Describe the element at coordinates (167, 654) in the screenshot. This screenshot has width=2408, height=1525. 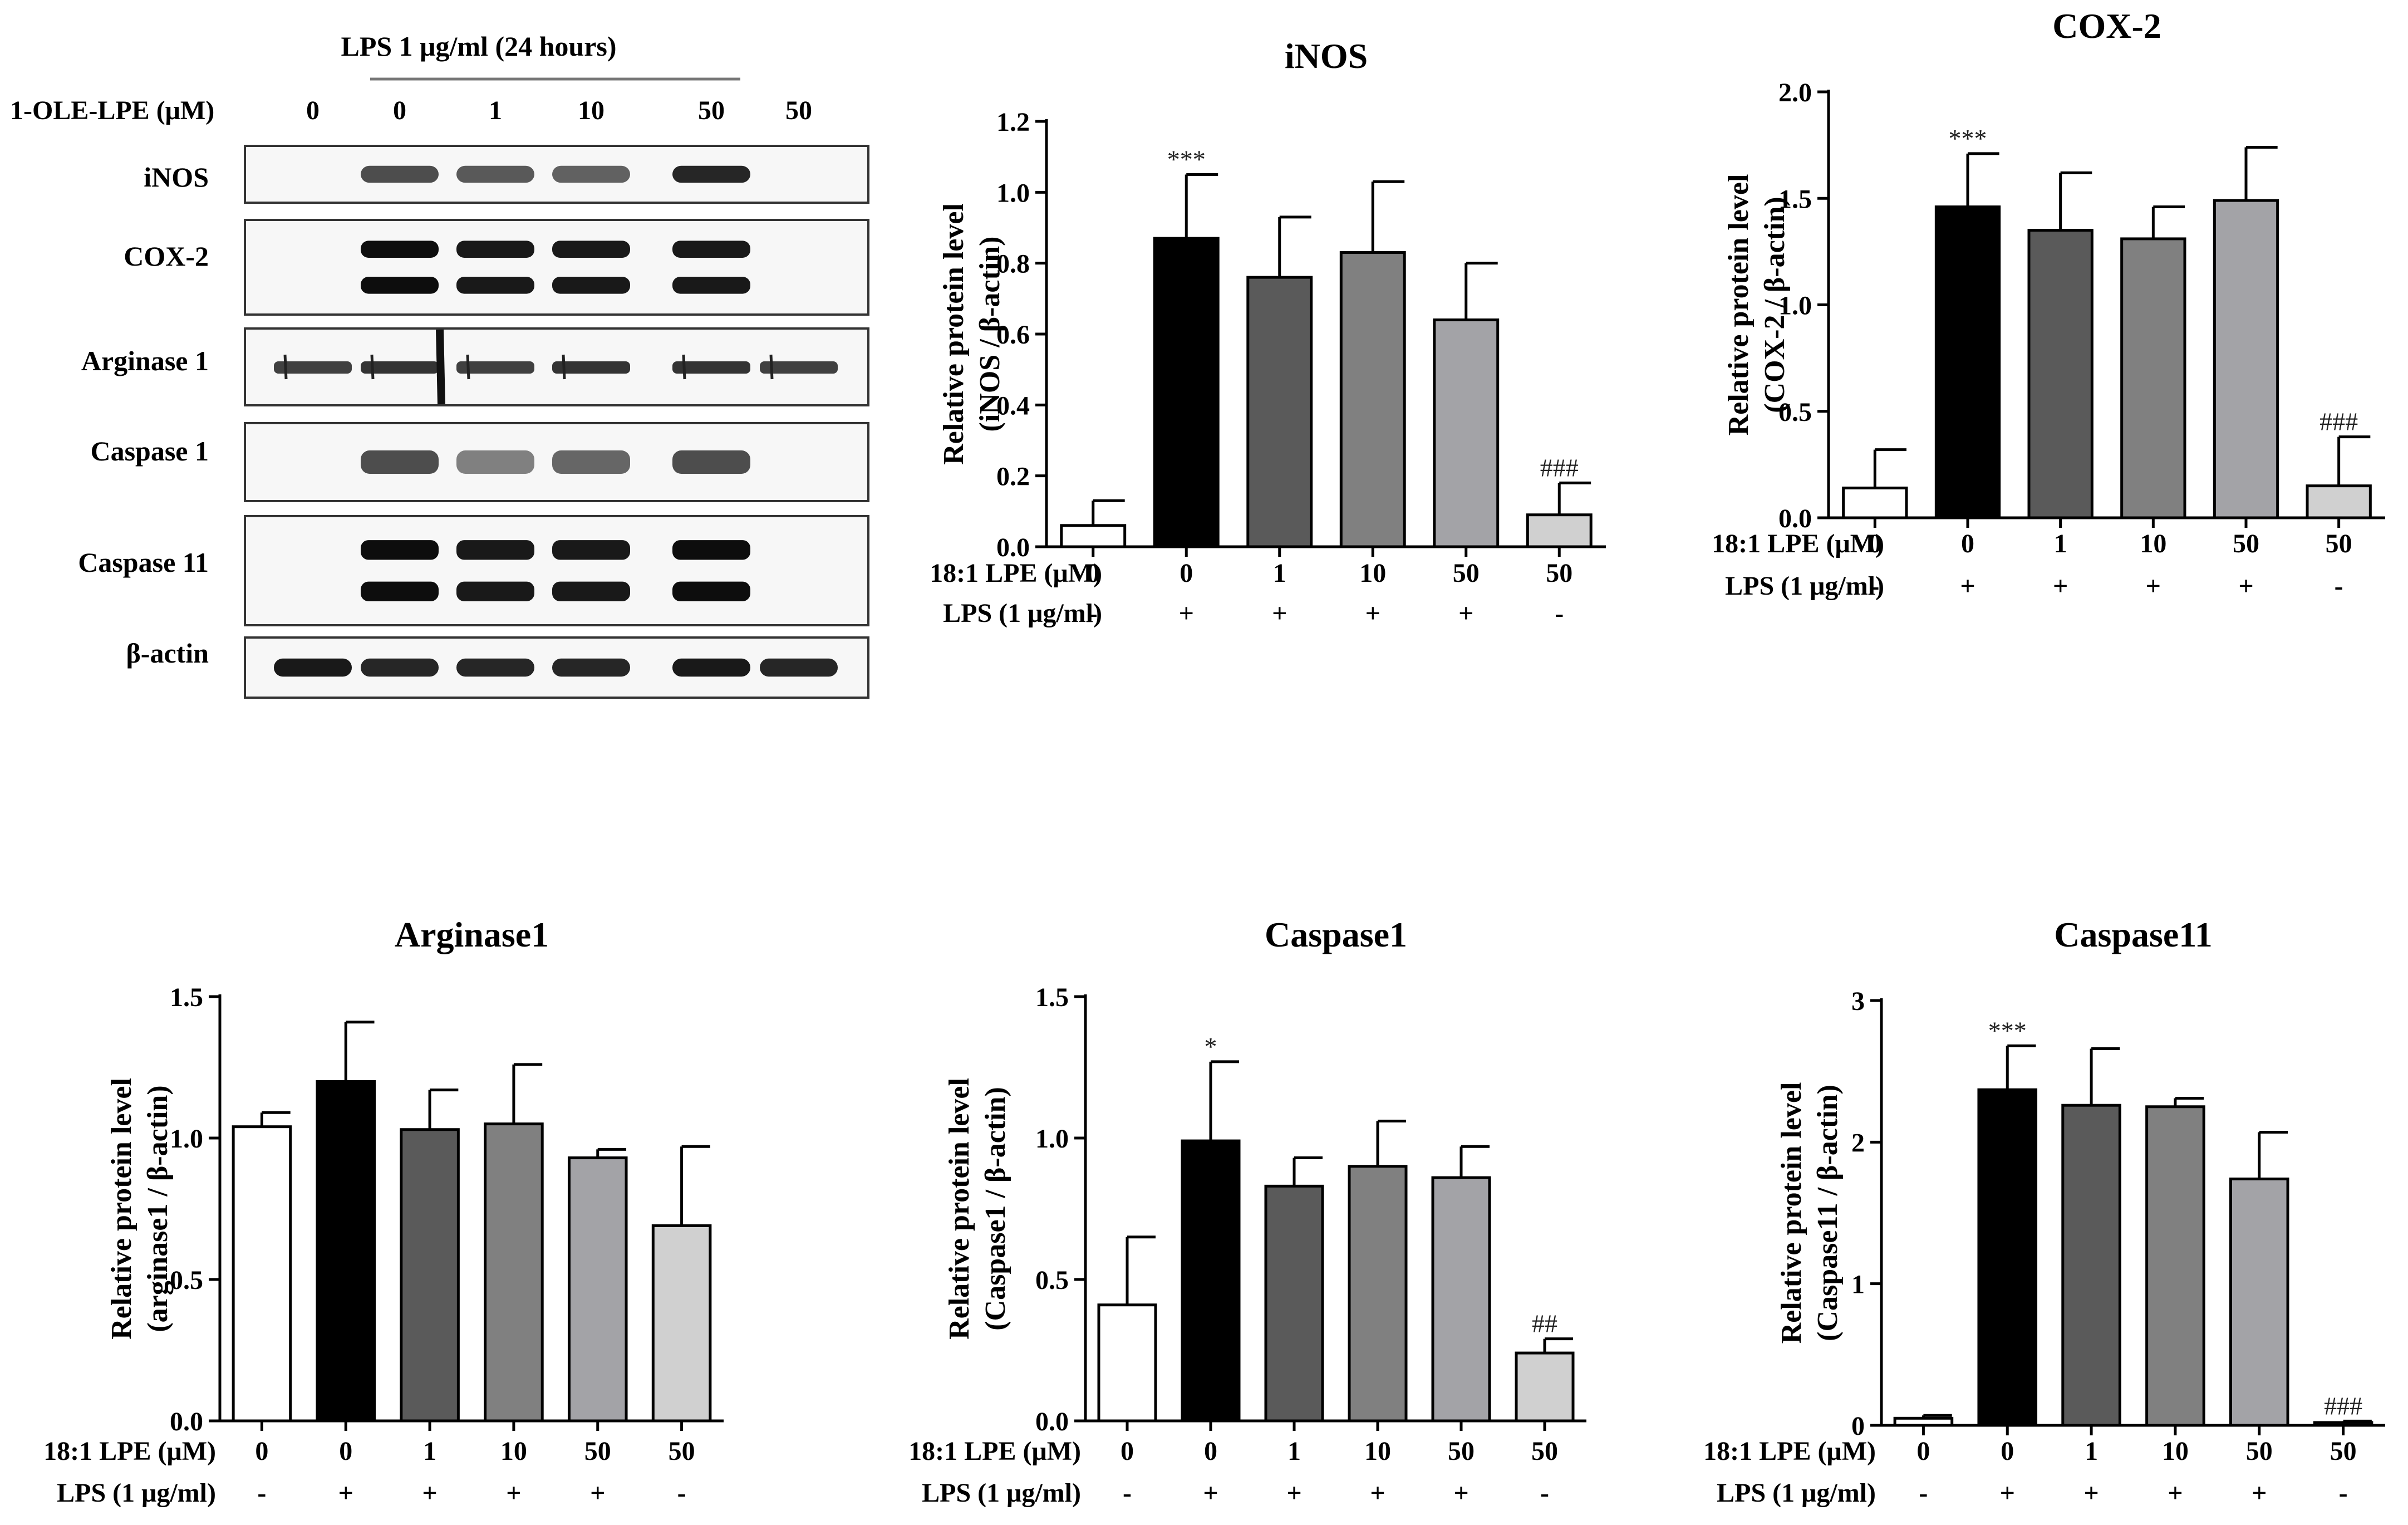
I see `blot-row-label: β-actin` at that location.